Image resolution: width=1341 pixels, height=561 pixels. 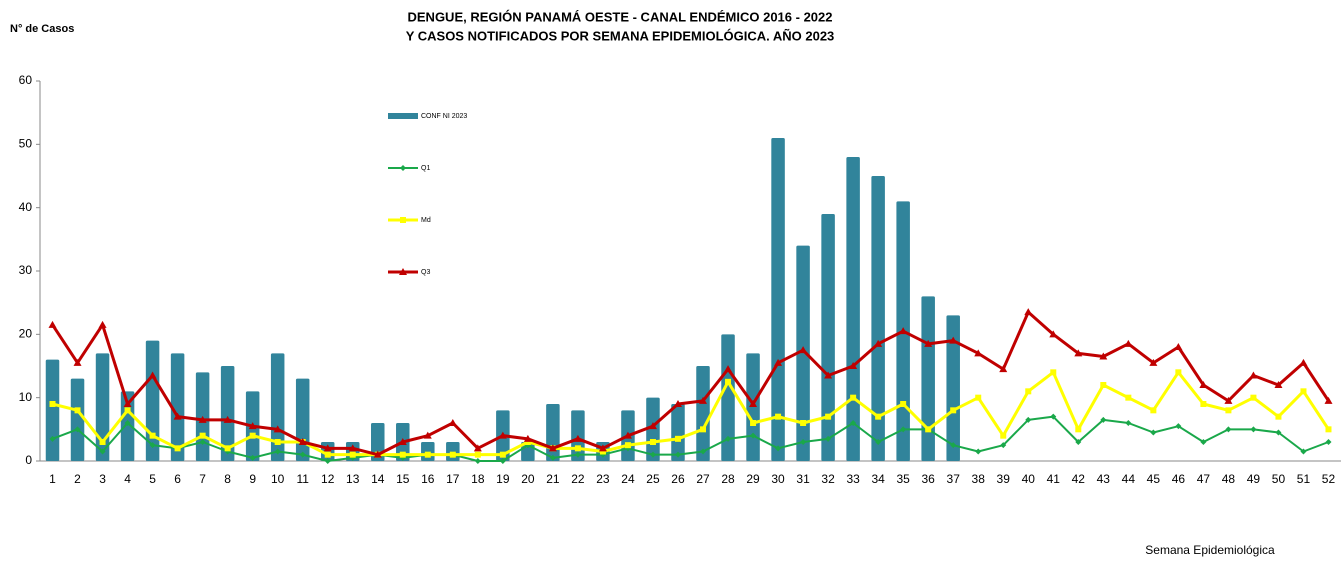 What do you see at coordinates (1254, 479) in the screenshot?
I see `x-tick-label: 49` at bounding box center [1254, 479].